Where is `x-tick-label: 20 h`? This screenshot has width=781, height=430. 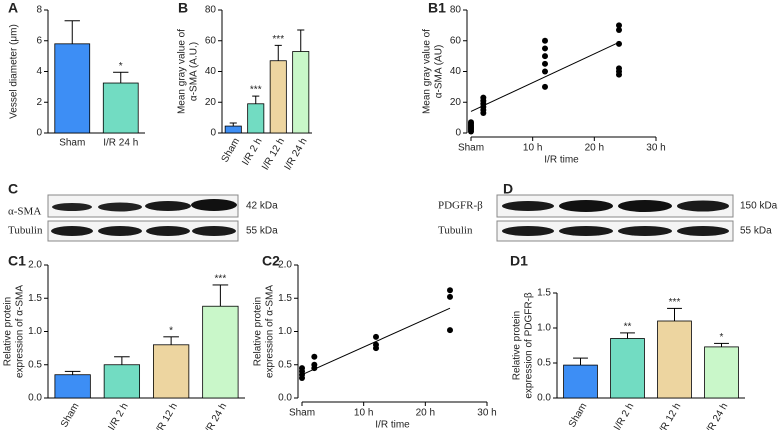 x-tick-label: 20 h is located at coordinates (594, 148).